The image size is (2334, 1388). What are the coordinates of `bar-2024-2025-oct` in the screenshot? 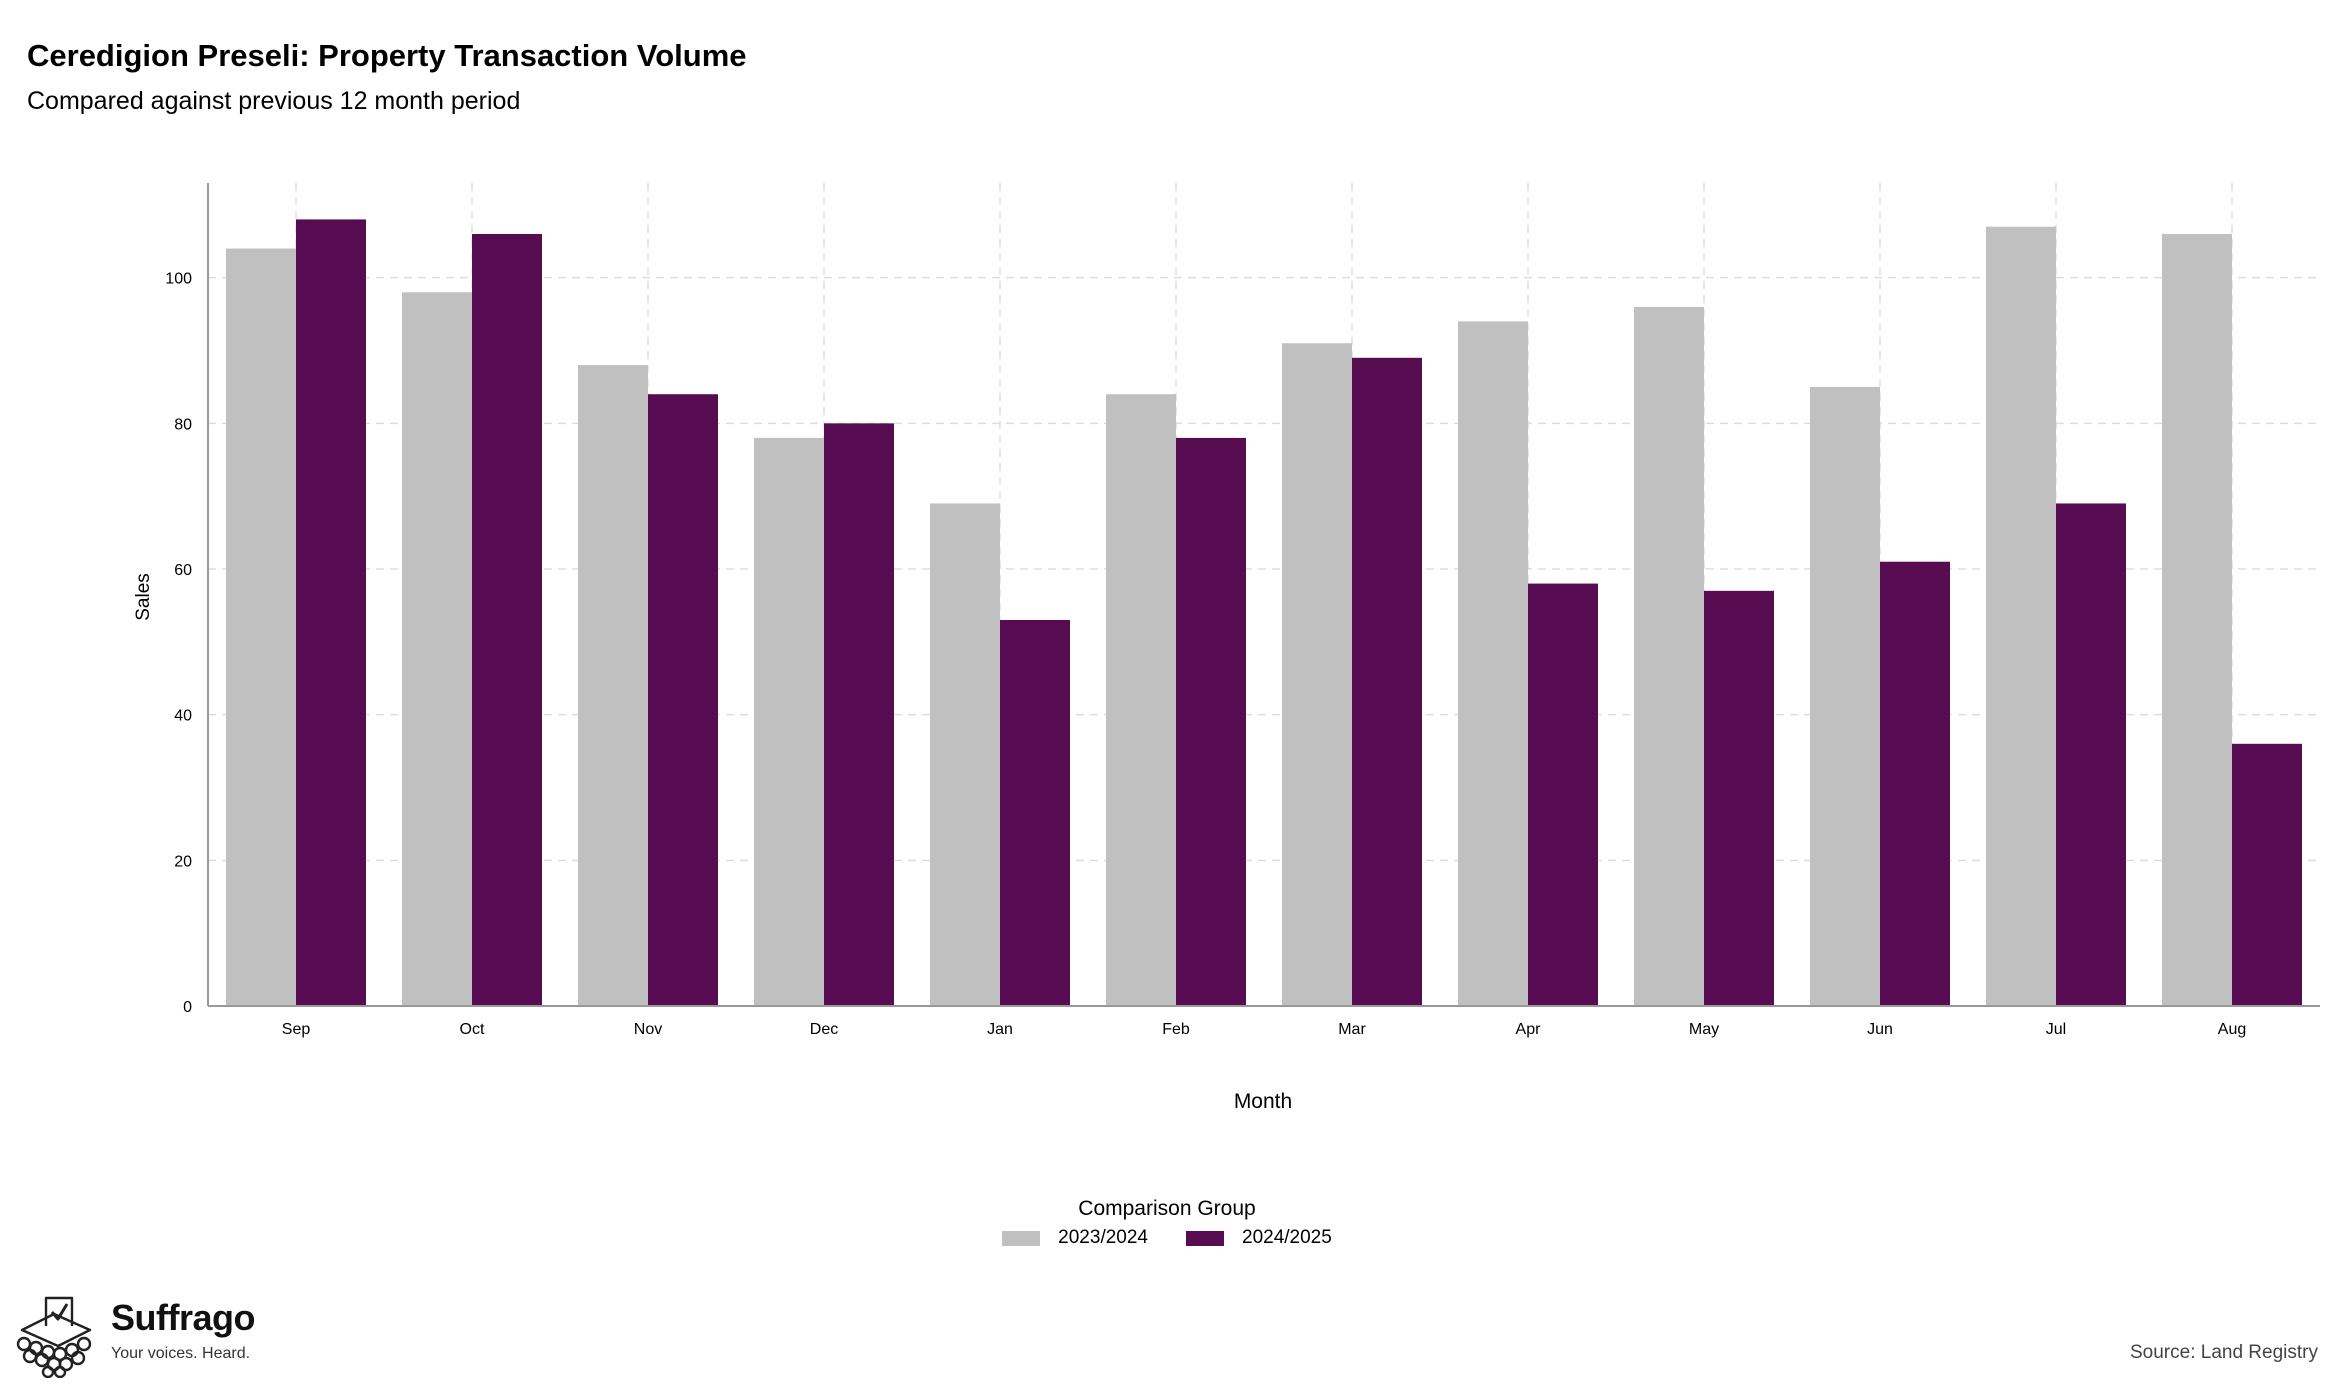 It's located at (507, 619).